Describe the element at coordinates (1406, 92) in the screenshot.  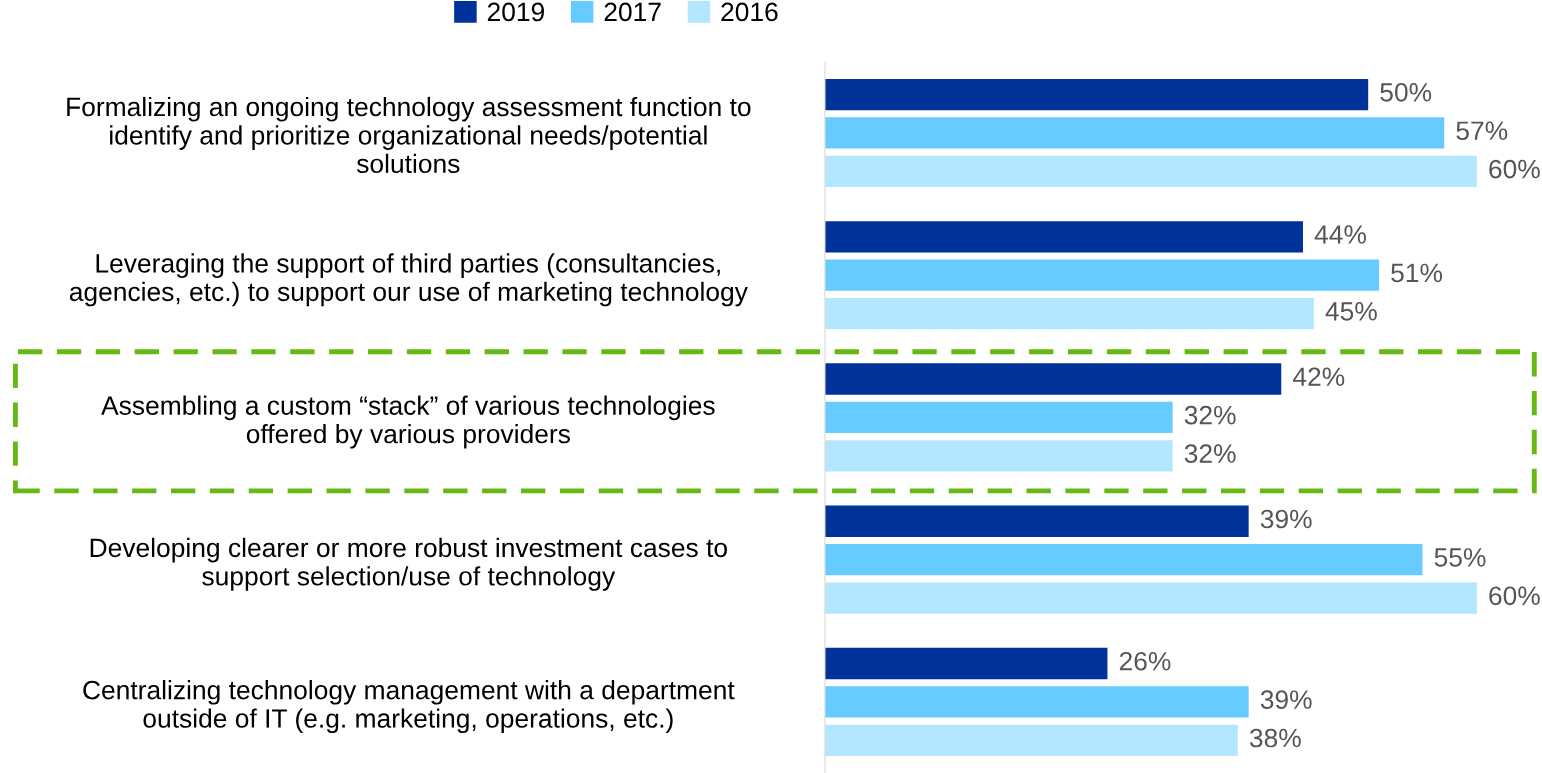
I see `data-label: 50%` at that location.